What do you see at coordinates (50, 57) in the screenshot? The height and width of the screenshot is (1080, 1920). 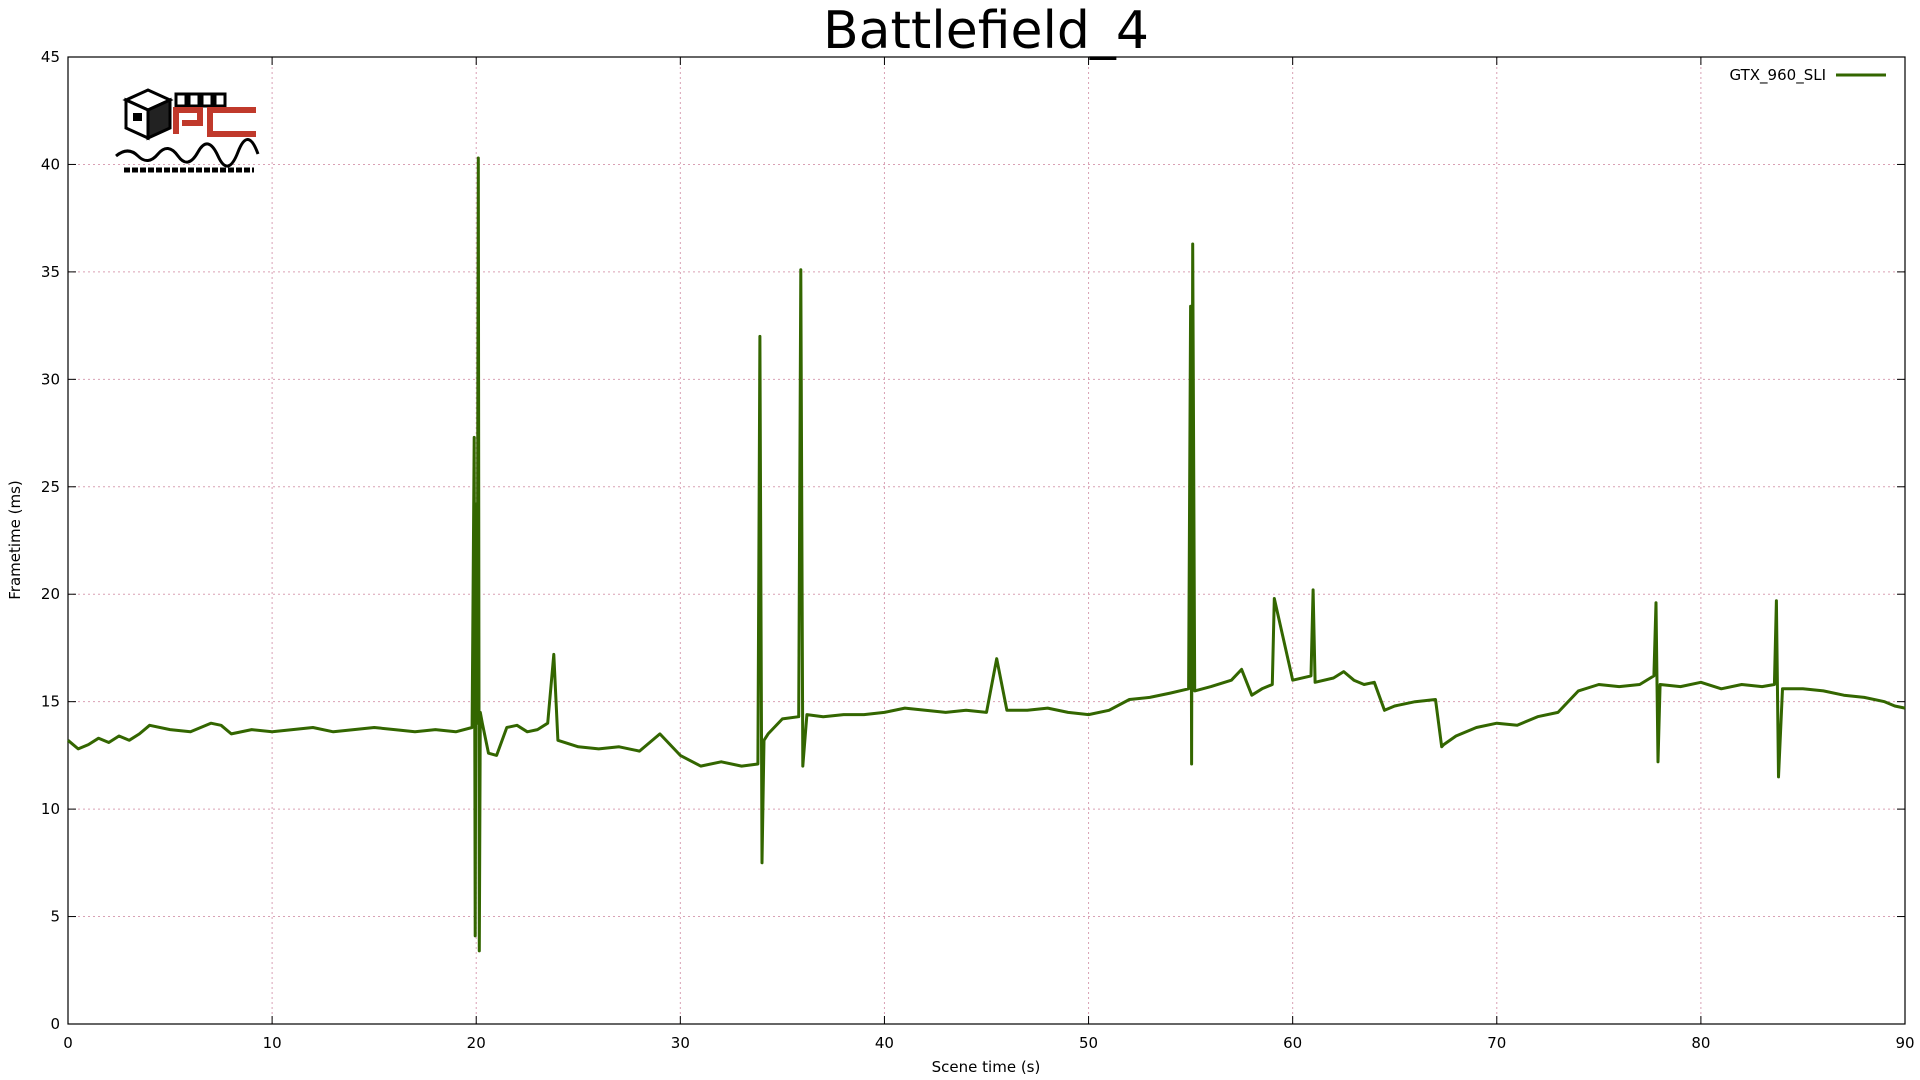 I see `y-tick-label: 45` at bounding box center [50, 57].